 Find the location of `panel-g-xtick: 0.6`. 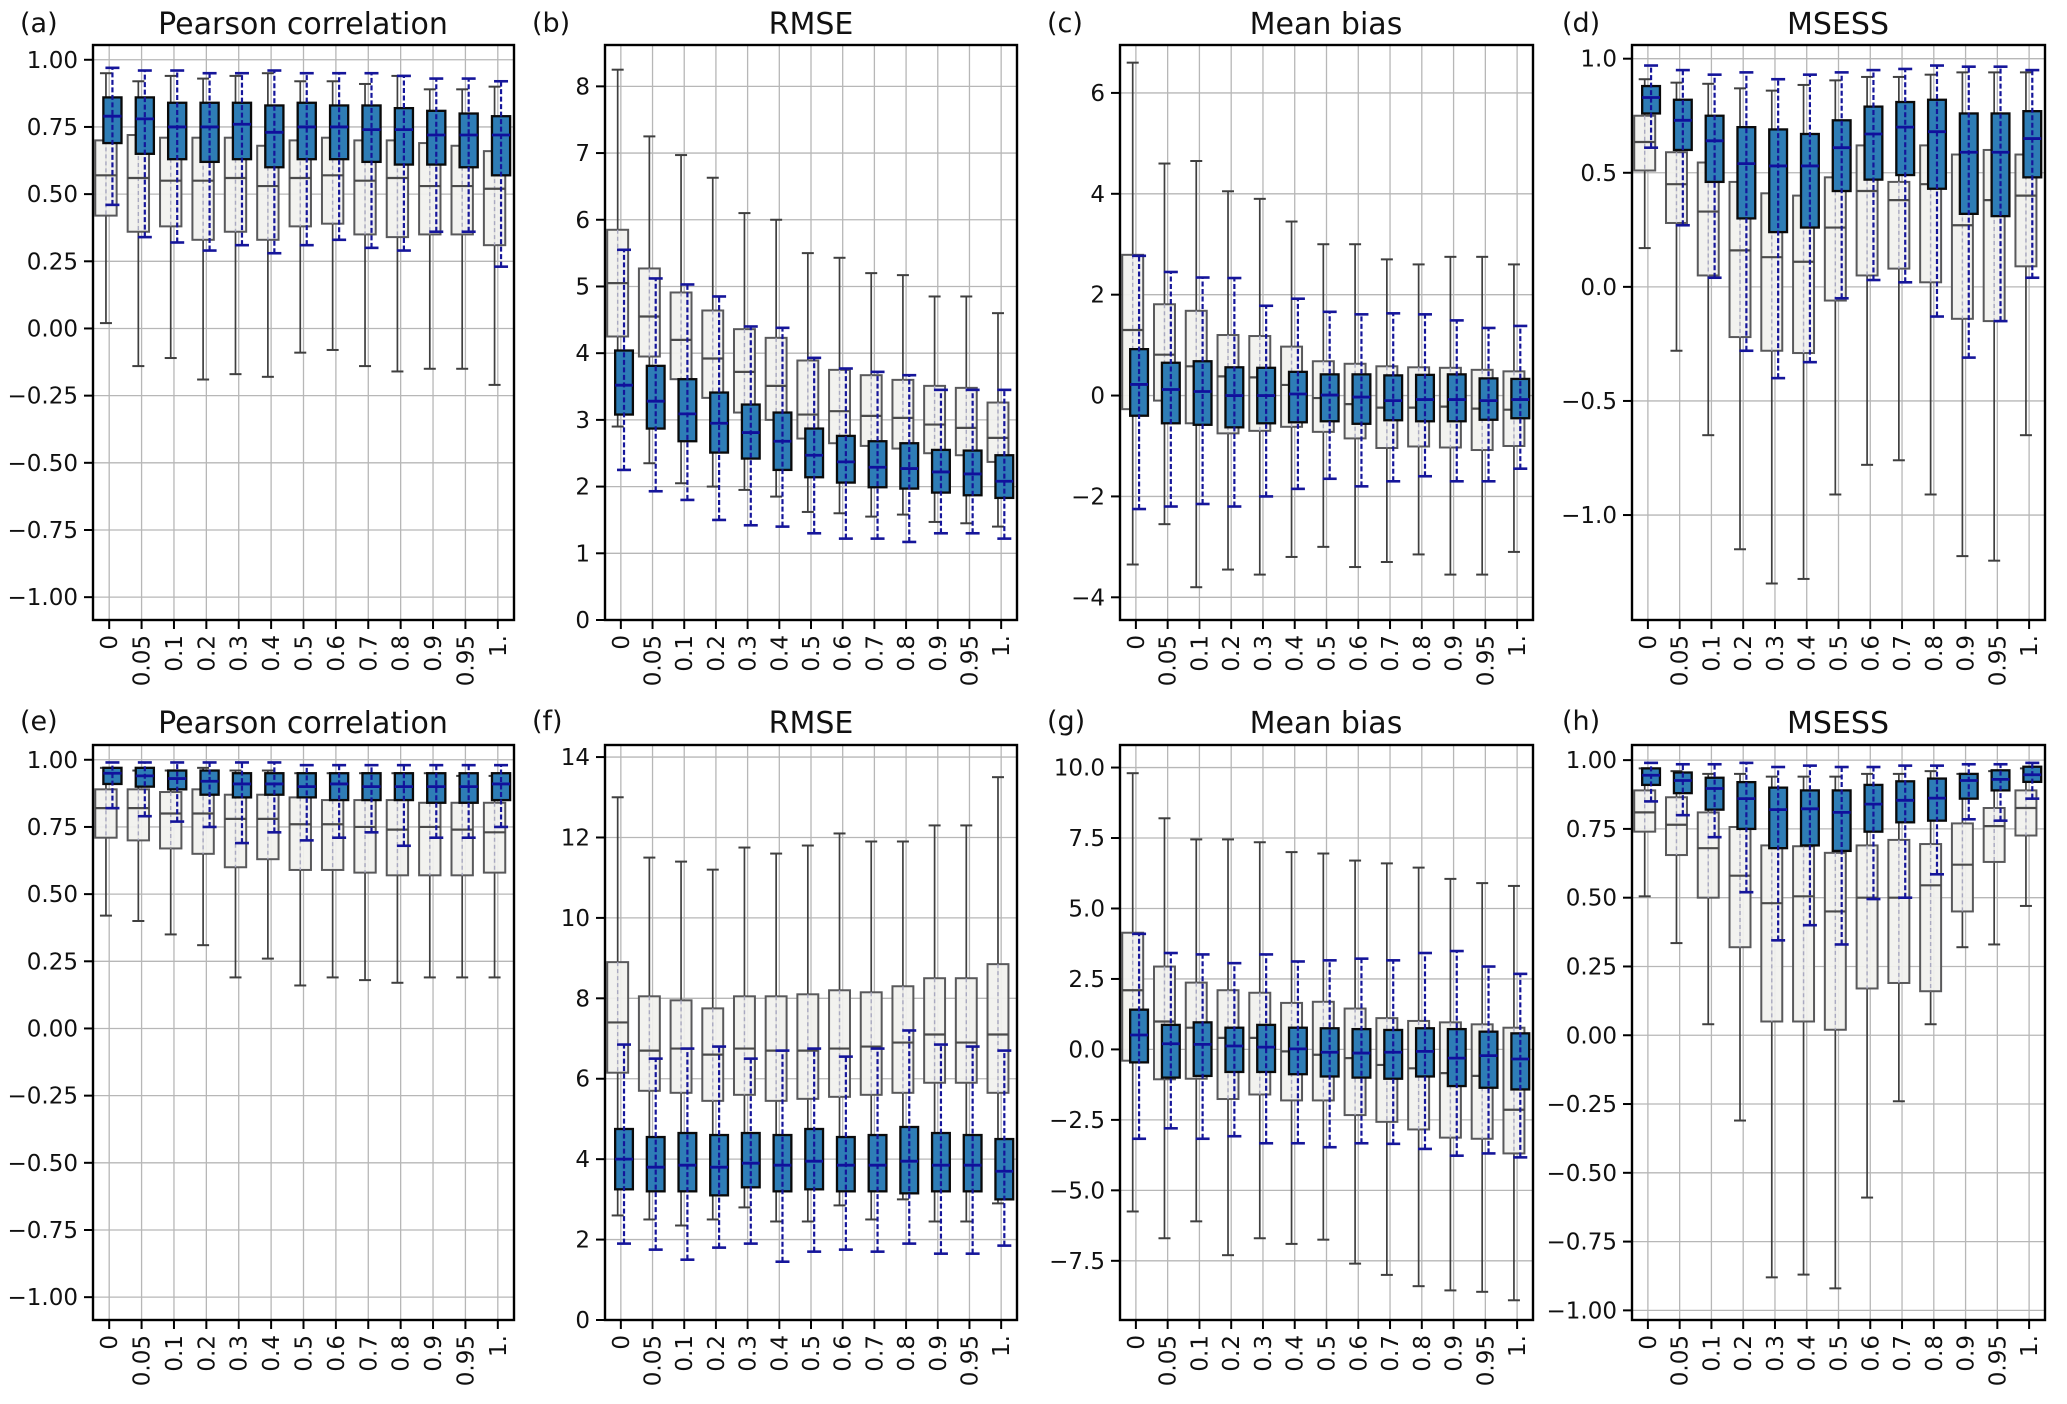

panel-g-xtick: 0.6 is located at coordinates (1359, 1353).